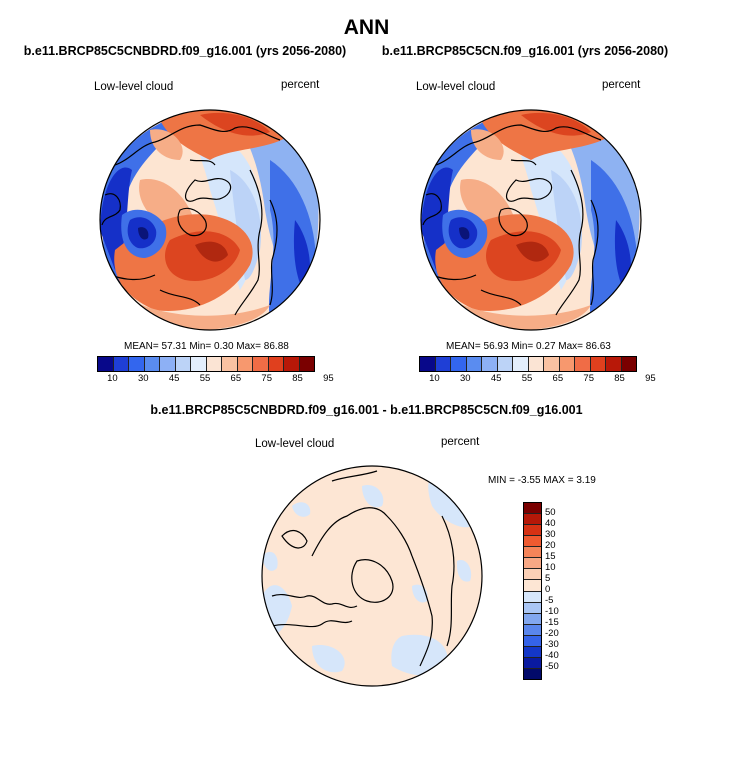 The height and width of the screenshot is (771, 733). Describe the element at coordinates (465, 378) in the screenshot. I see `panel2-colorbar-tick-label: 30` at that location.